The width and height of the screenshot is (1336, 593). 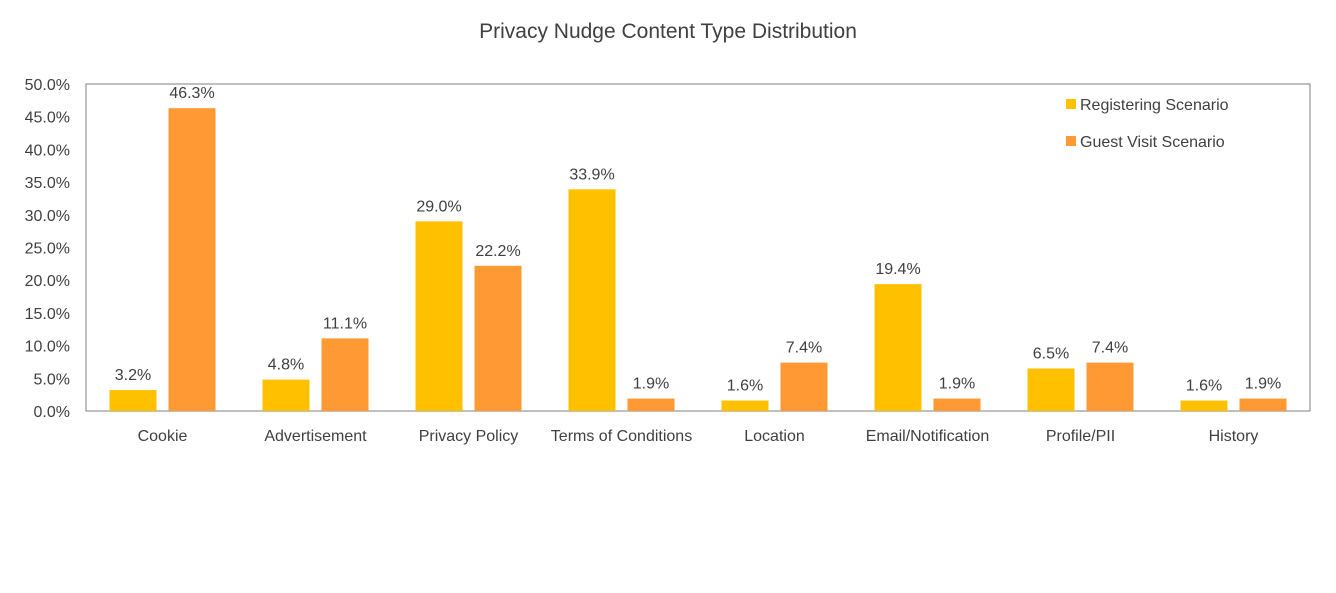 I want to click on x-tick-label: Profile/PII, so click(x=1080, y=436).